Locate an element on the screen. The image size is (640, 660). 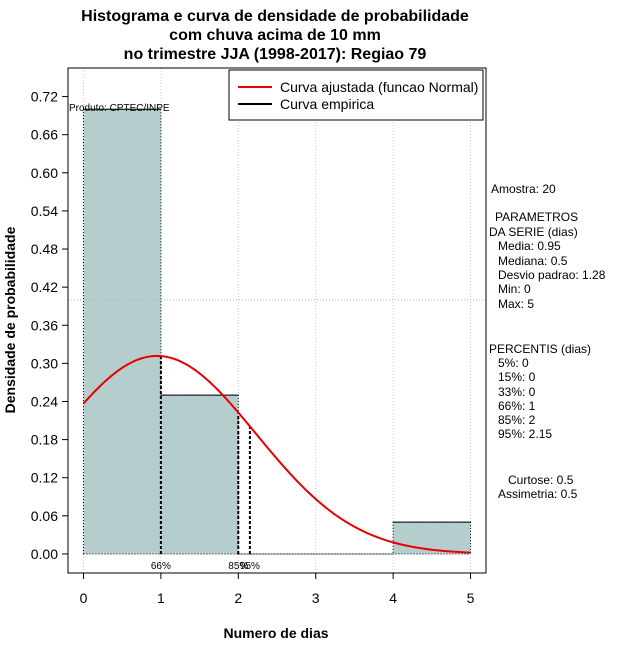
param-max: Max: 5 is located at coordinates (516, 304).